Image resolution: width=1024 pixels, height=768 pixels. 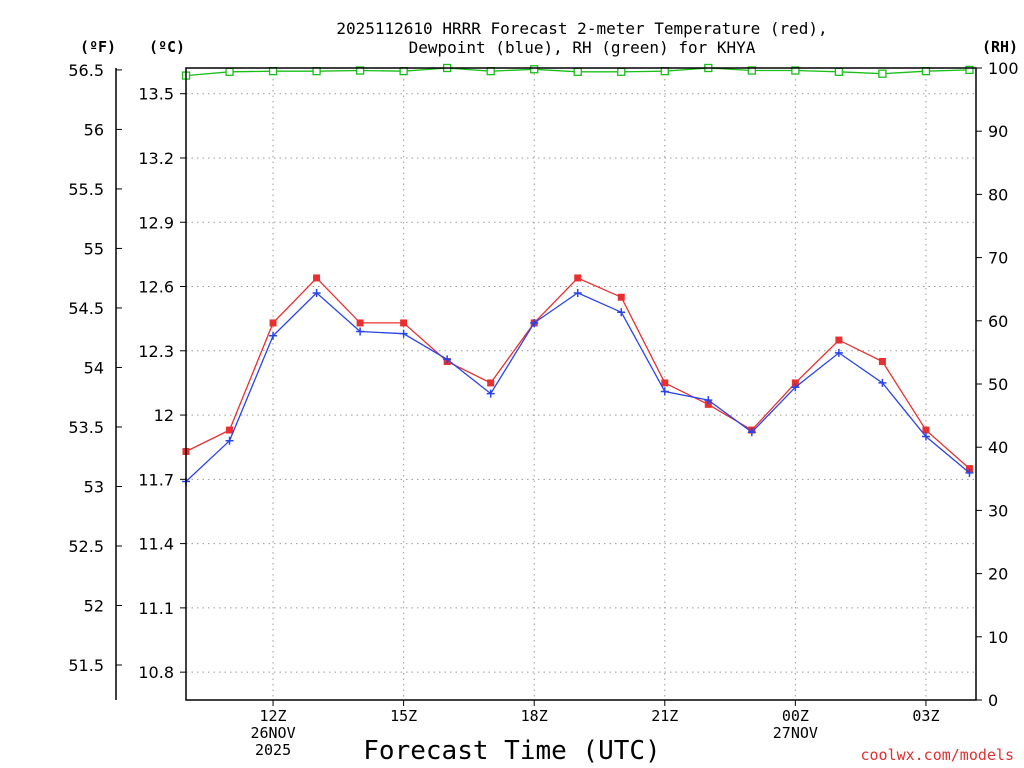 I want to click on rh-tick-label: 40, so click(x=998, y=447).